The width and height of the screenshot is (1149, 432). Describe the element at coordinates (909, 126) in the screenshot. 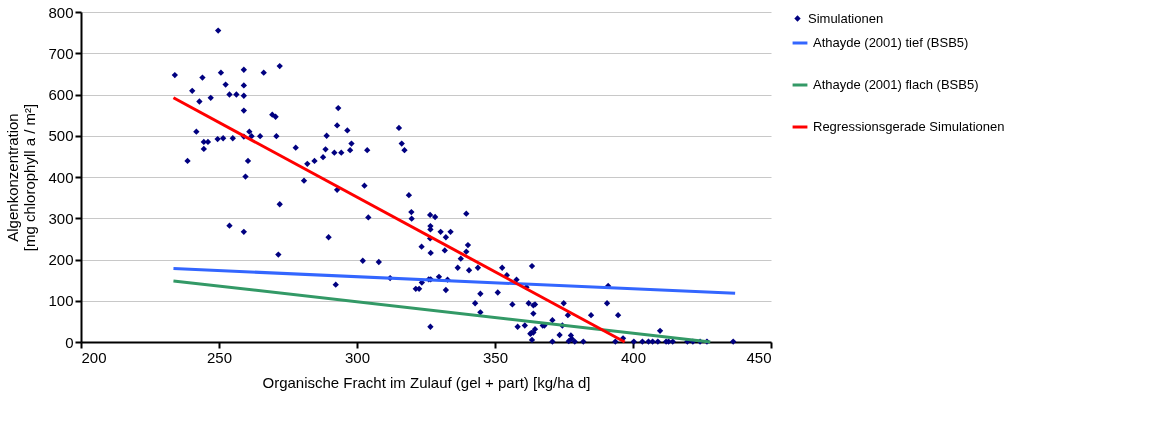

I see `legend-label: Regressionsgerade Simulationen` at that location.